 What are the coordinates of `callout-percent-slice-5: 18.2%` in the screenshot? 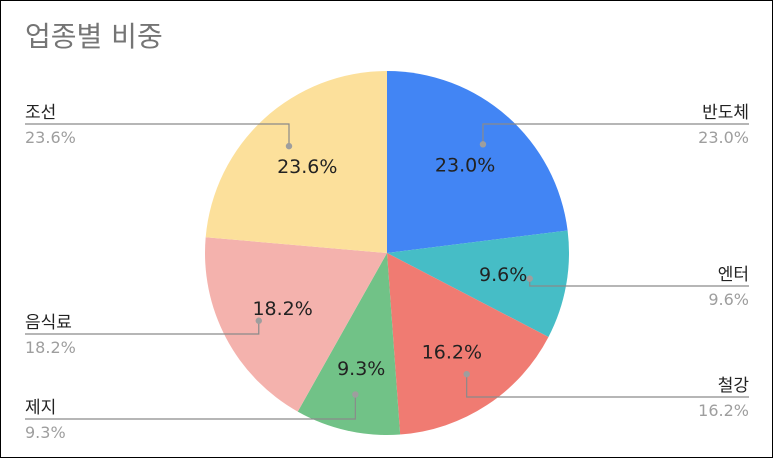 It's located at (50, 347).